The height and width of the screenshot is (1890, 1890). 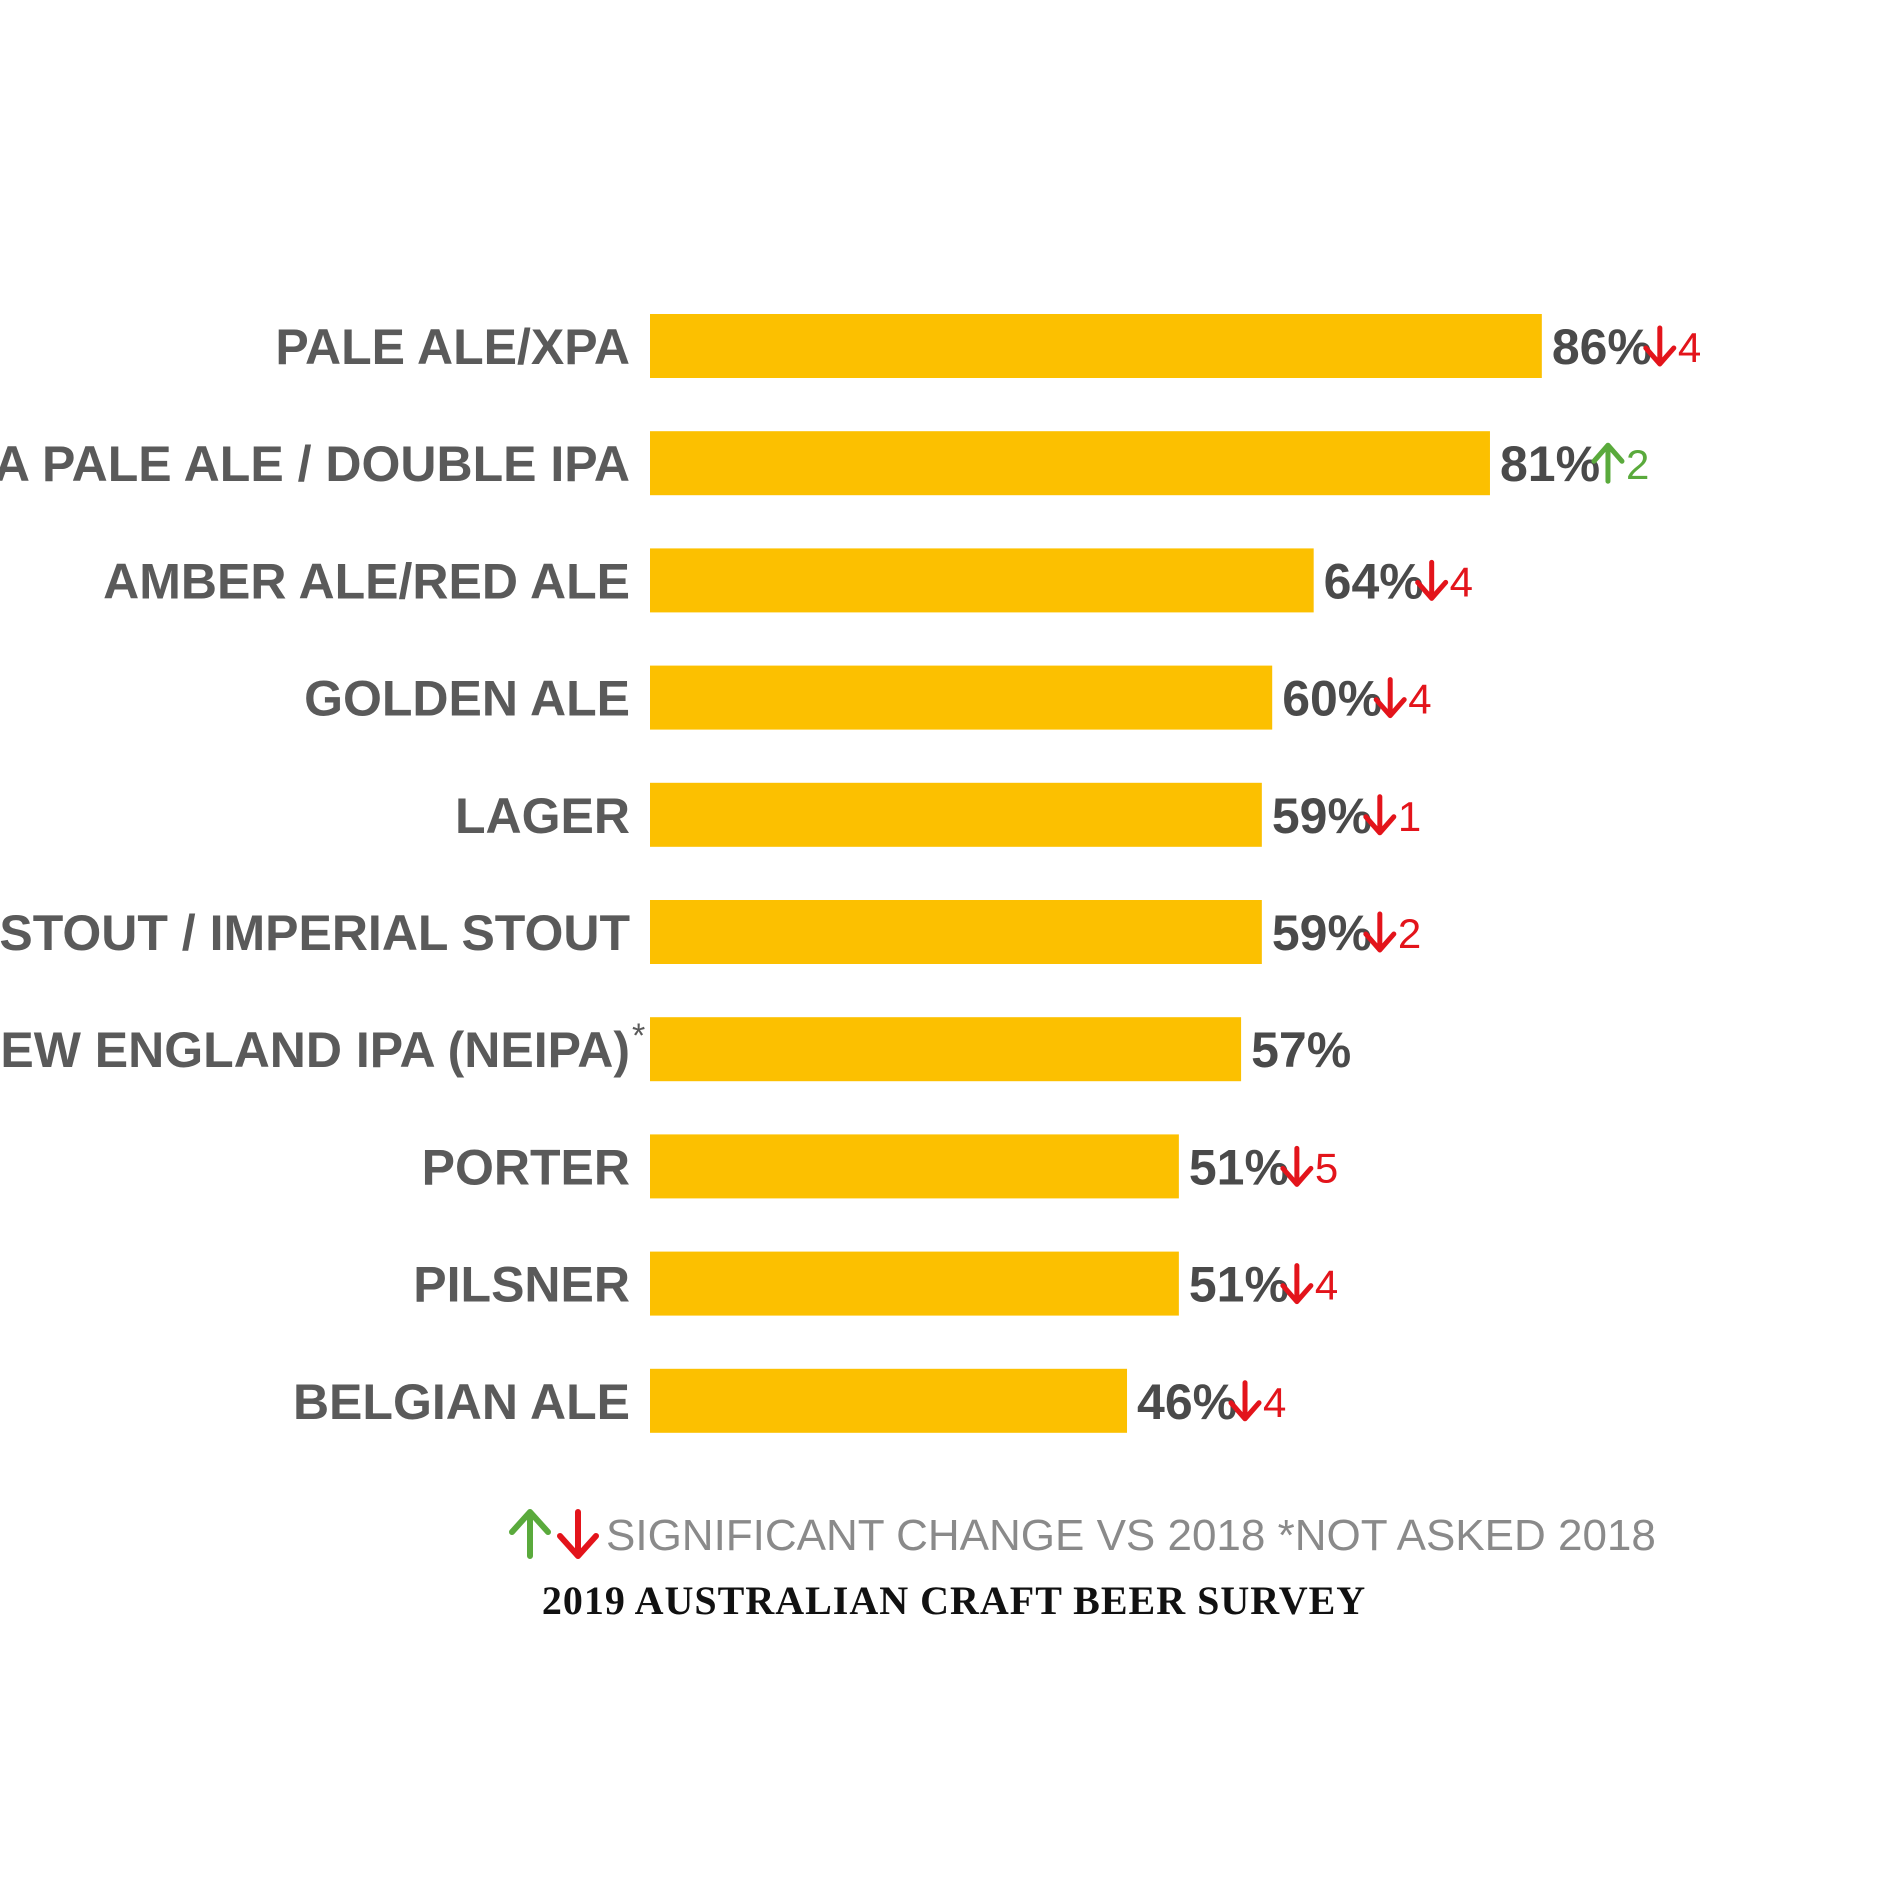 What do you see at coordinates (1187, 1402) in the screenshot?
I see `value-label: 46%` at bounding box center [1187, 1402].